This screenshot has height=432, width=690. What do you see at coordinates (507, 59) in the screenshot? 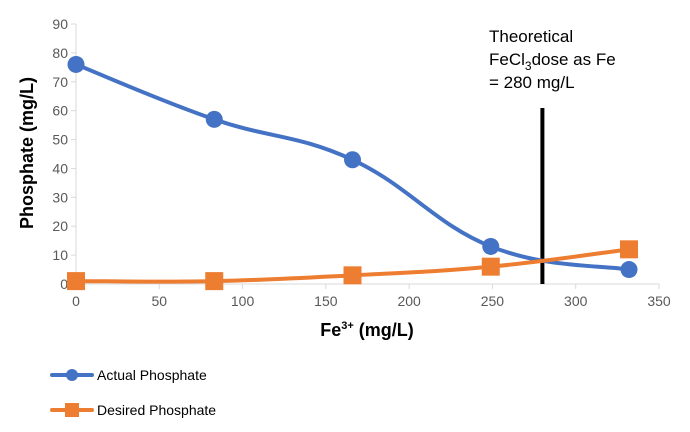
I see `annotation-line-2-prefix: FeCl` at bounding box center [507, 59].